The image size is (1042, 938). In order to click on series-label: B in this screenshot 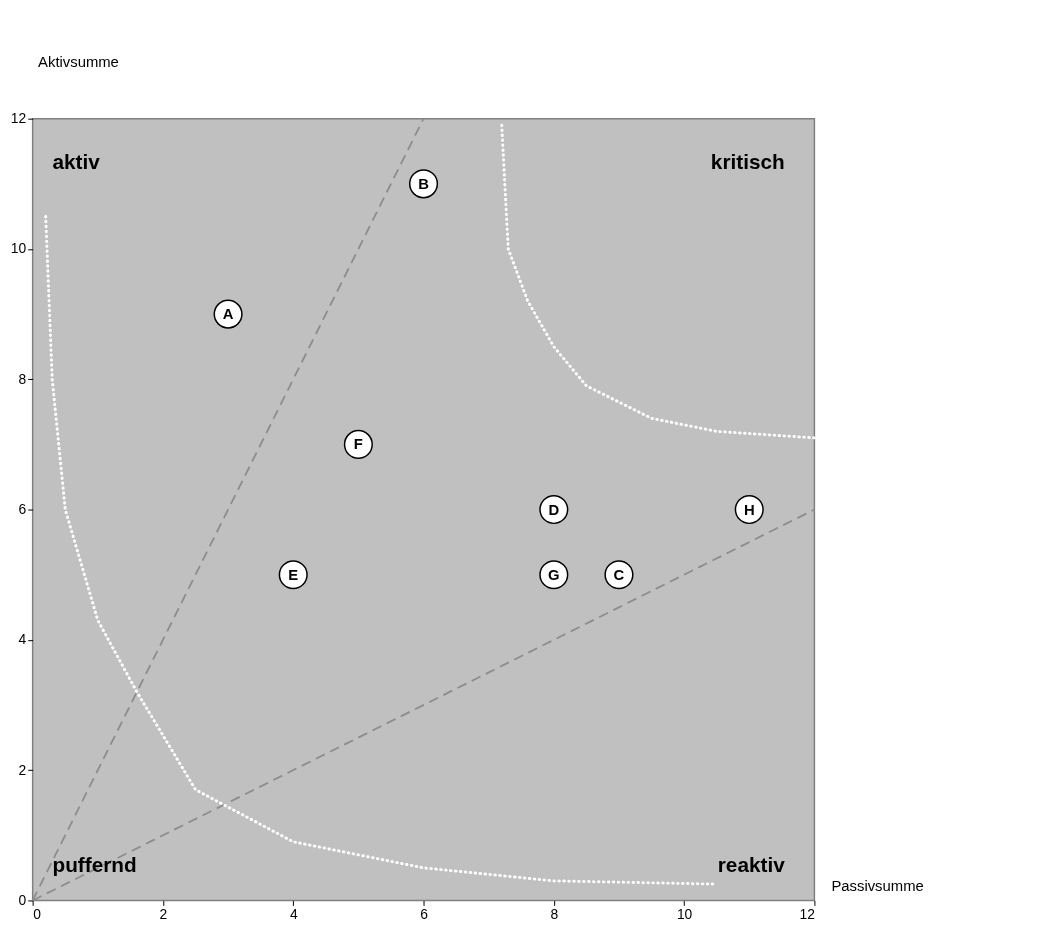, I will do `click(424, 183)`.